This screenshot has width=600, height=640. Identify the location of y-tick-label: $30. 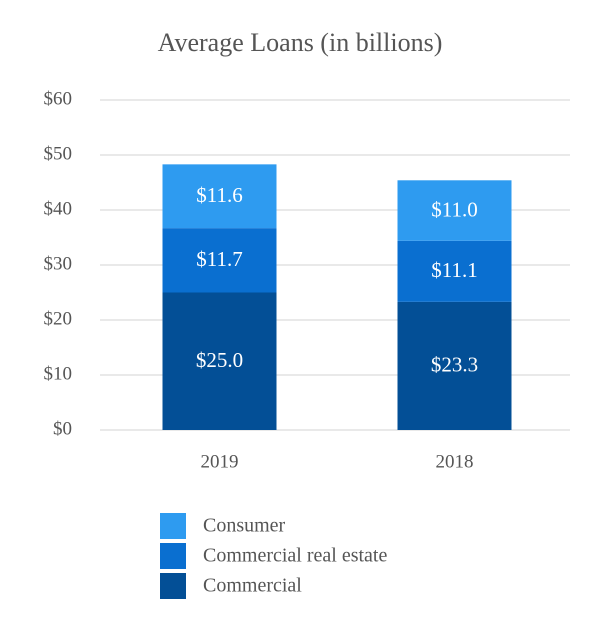
(58, 263).